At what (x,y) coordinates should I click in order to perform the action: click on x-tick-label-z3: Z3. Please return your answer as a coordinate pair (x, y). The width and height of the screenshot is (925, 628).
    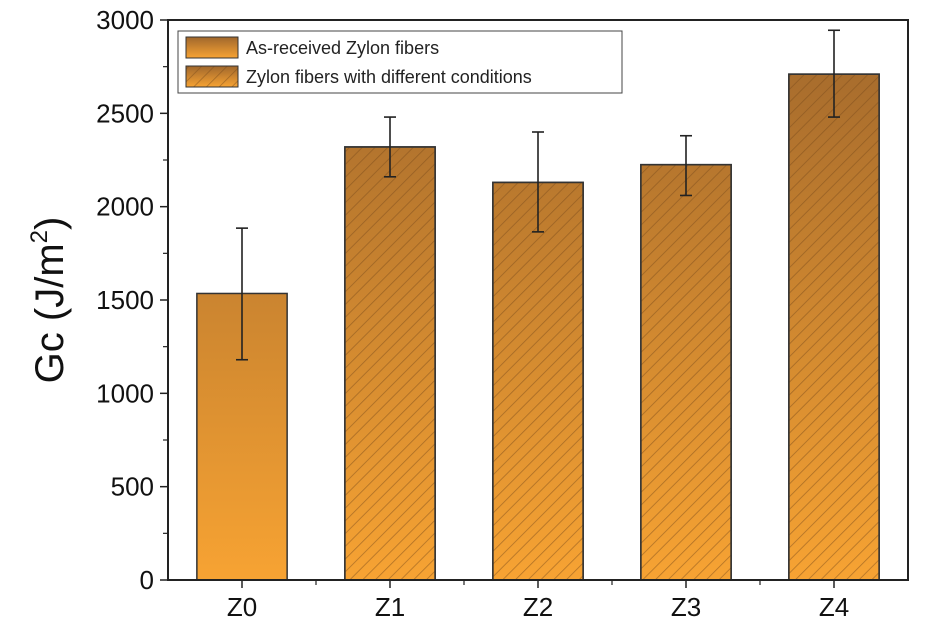
    Looking at the image, I should click on (686, 607).